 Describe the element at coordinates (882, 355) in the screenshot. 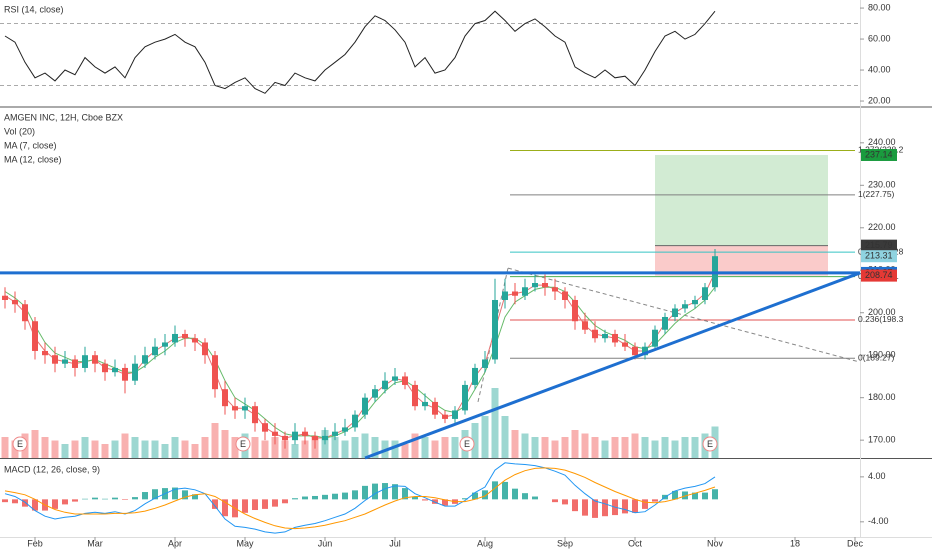

I see `y-tick-label: 190.00` at that location.